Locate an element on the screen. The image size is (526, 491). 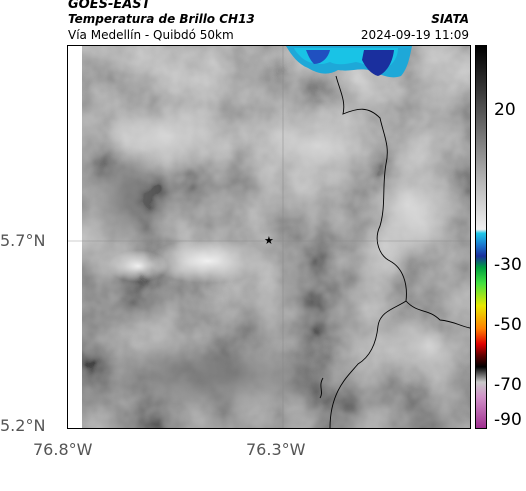
colorbar-tick-label: -30 is located at coordinates (508, 265).